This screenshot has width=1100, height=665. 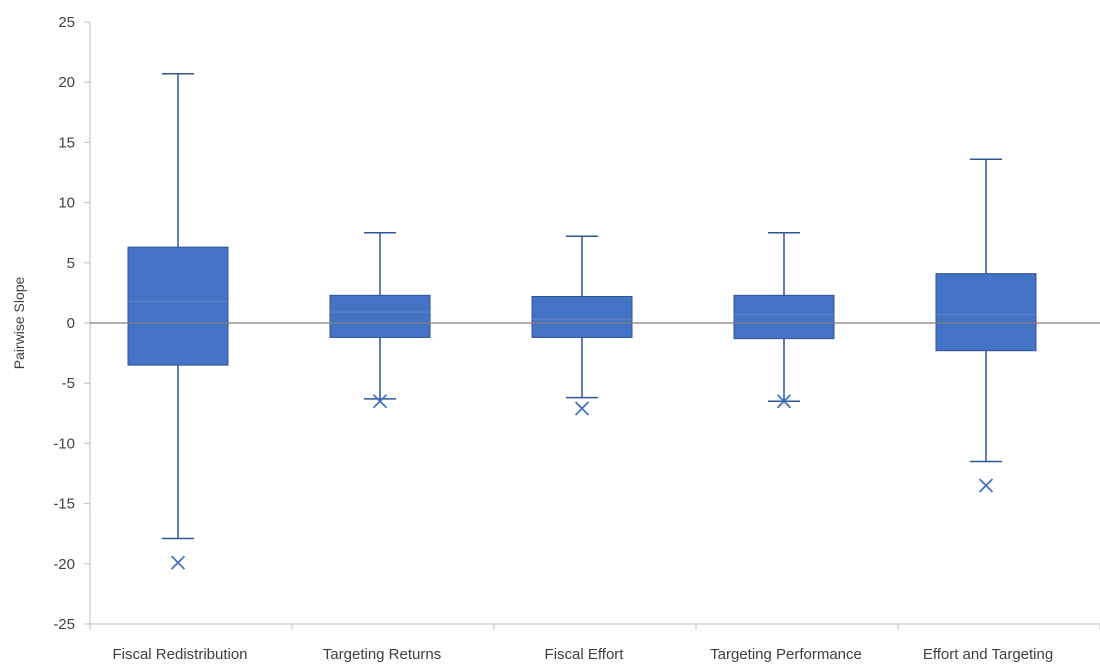 I want to click on y-tick-label: 20, so click(x=66, y=82).